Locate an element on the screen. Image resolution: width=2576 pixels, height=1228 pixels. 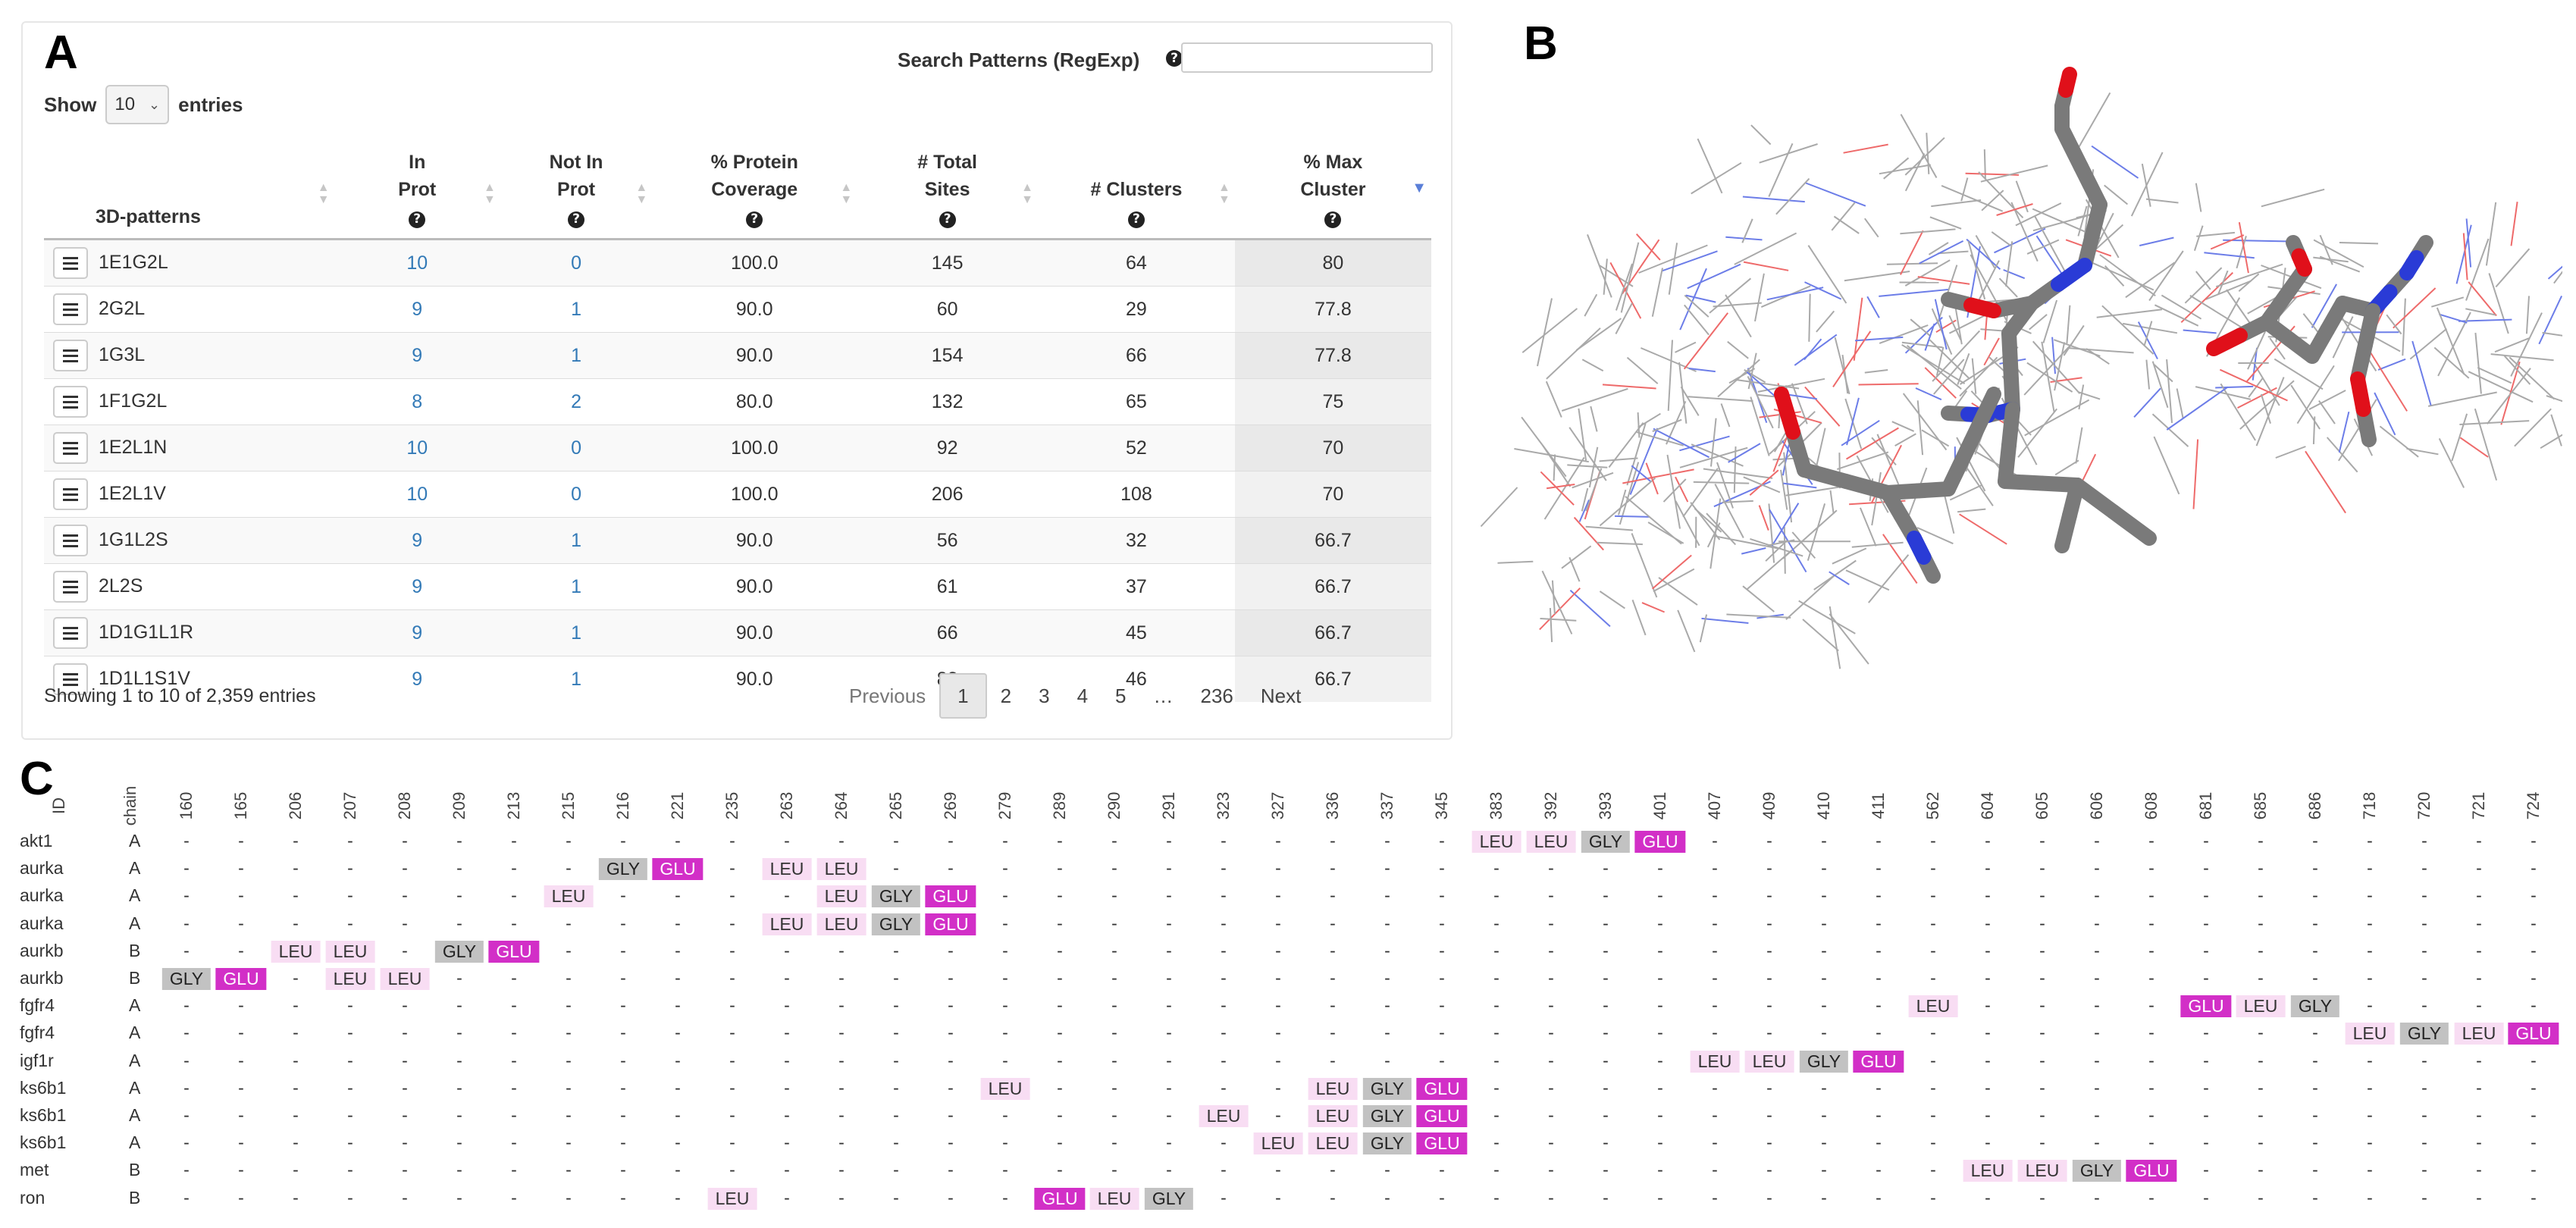
not-in-prot-link: 2 is located at coordinates (576, 401).